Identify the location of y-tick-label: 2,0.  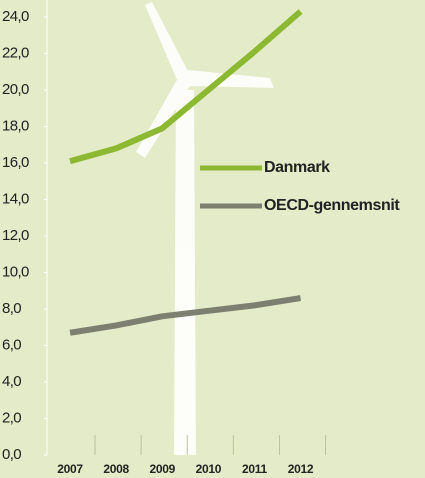
(11, 417).